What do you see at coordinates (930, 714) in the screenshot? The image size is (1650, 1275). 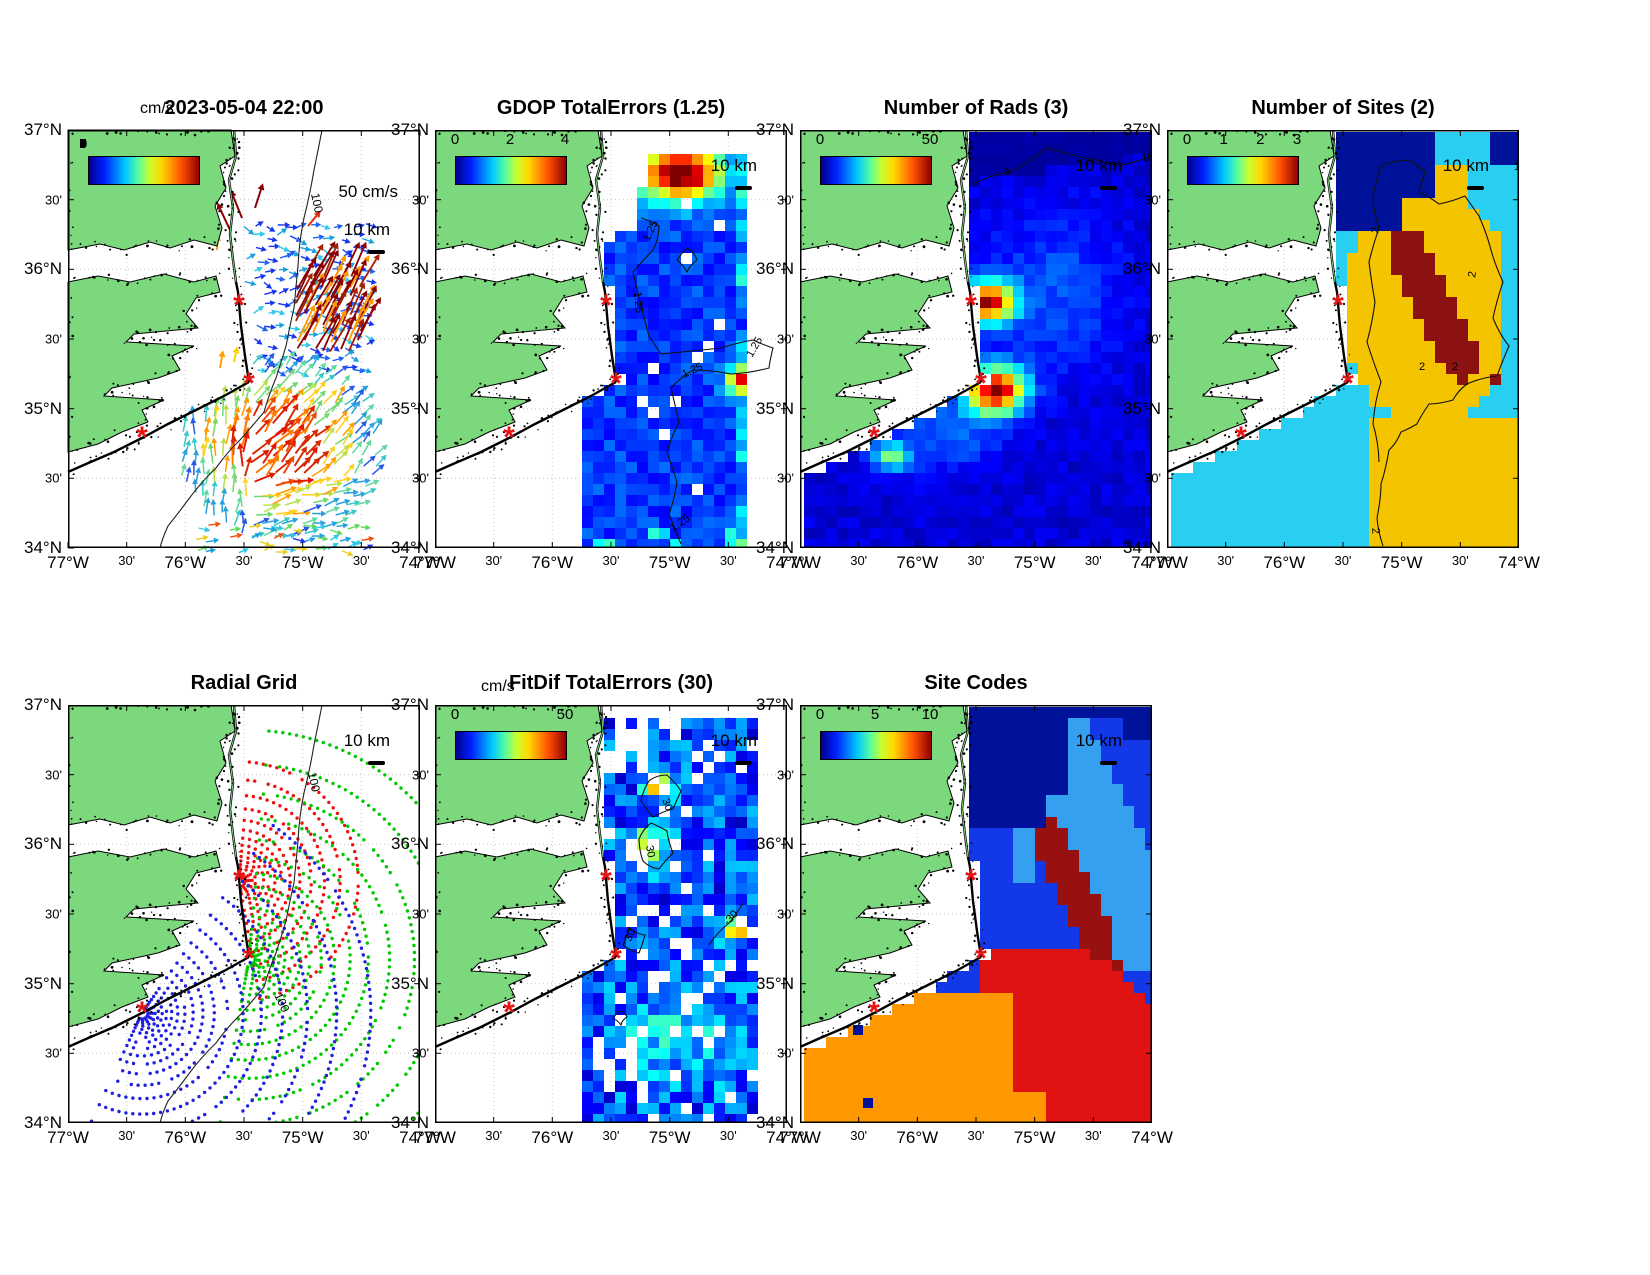 I see `colorbar-tick: 10` at bounding box center [930, 714].